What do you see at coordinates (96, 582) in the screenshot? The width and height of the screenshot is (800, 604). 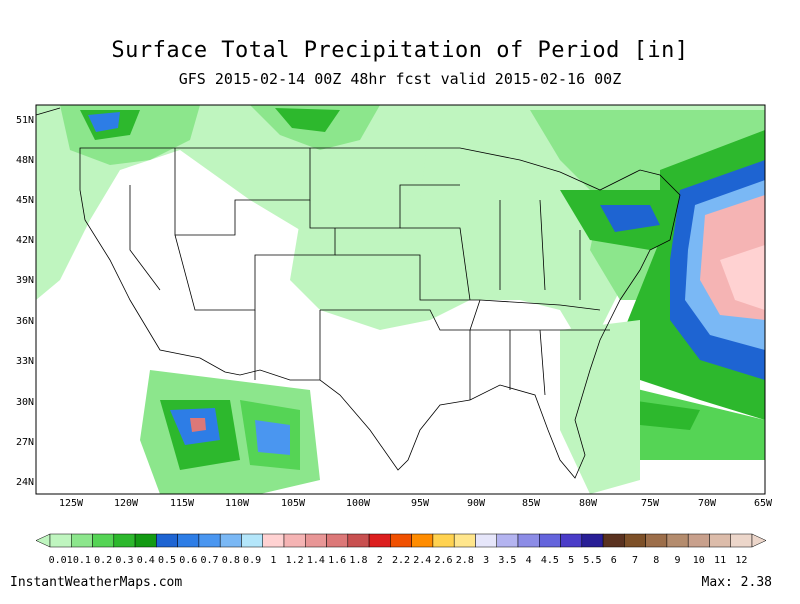 I see `credit-text: InstantWeatherMaps.com` at bounding box center [96, 582].